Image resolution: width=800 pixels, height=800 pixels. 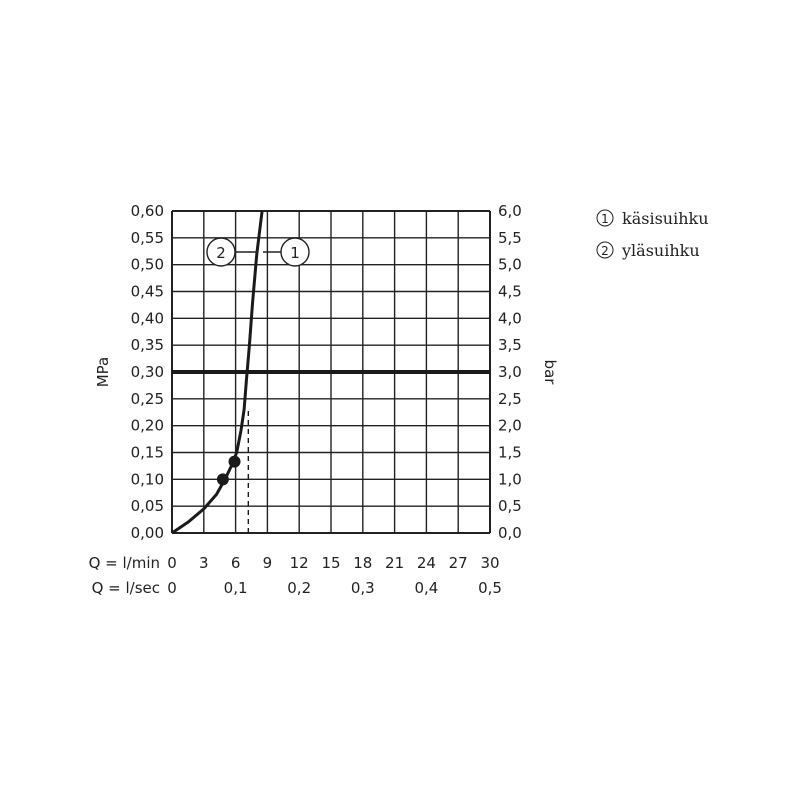 What do you see at coordinates (510, 533) in the screenshot?
I see `y-tick-label-right: 0,0` at bounding box center [510, 533].